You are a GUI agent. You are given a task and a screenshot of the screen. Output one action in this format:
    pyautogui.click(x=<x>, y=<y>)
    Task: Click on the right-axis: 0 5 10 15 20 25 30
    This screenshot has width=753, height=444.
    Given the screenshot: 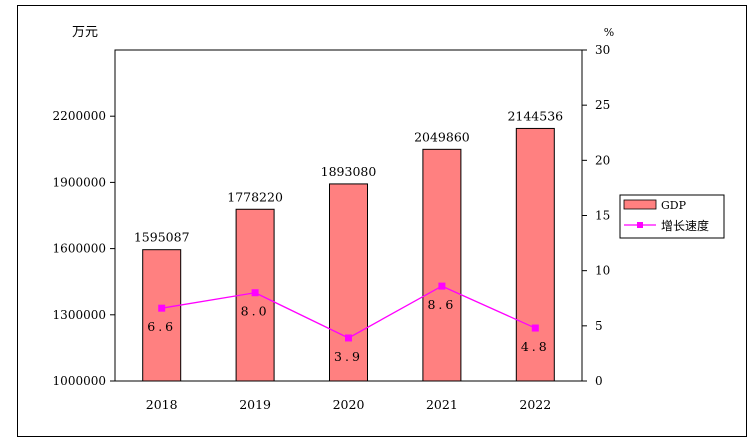 What is the action you would take?
    pyautogui.click(x=596, y=215)
    